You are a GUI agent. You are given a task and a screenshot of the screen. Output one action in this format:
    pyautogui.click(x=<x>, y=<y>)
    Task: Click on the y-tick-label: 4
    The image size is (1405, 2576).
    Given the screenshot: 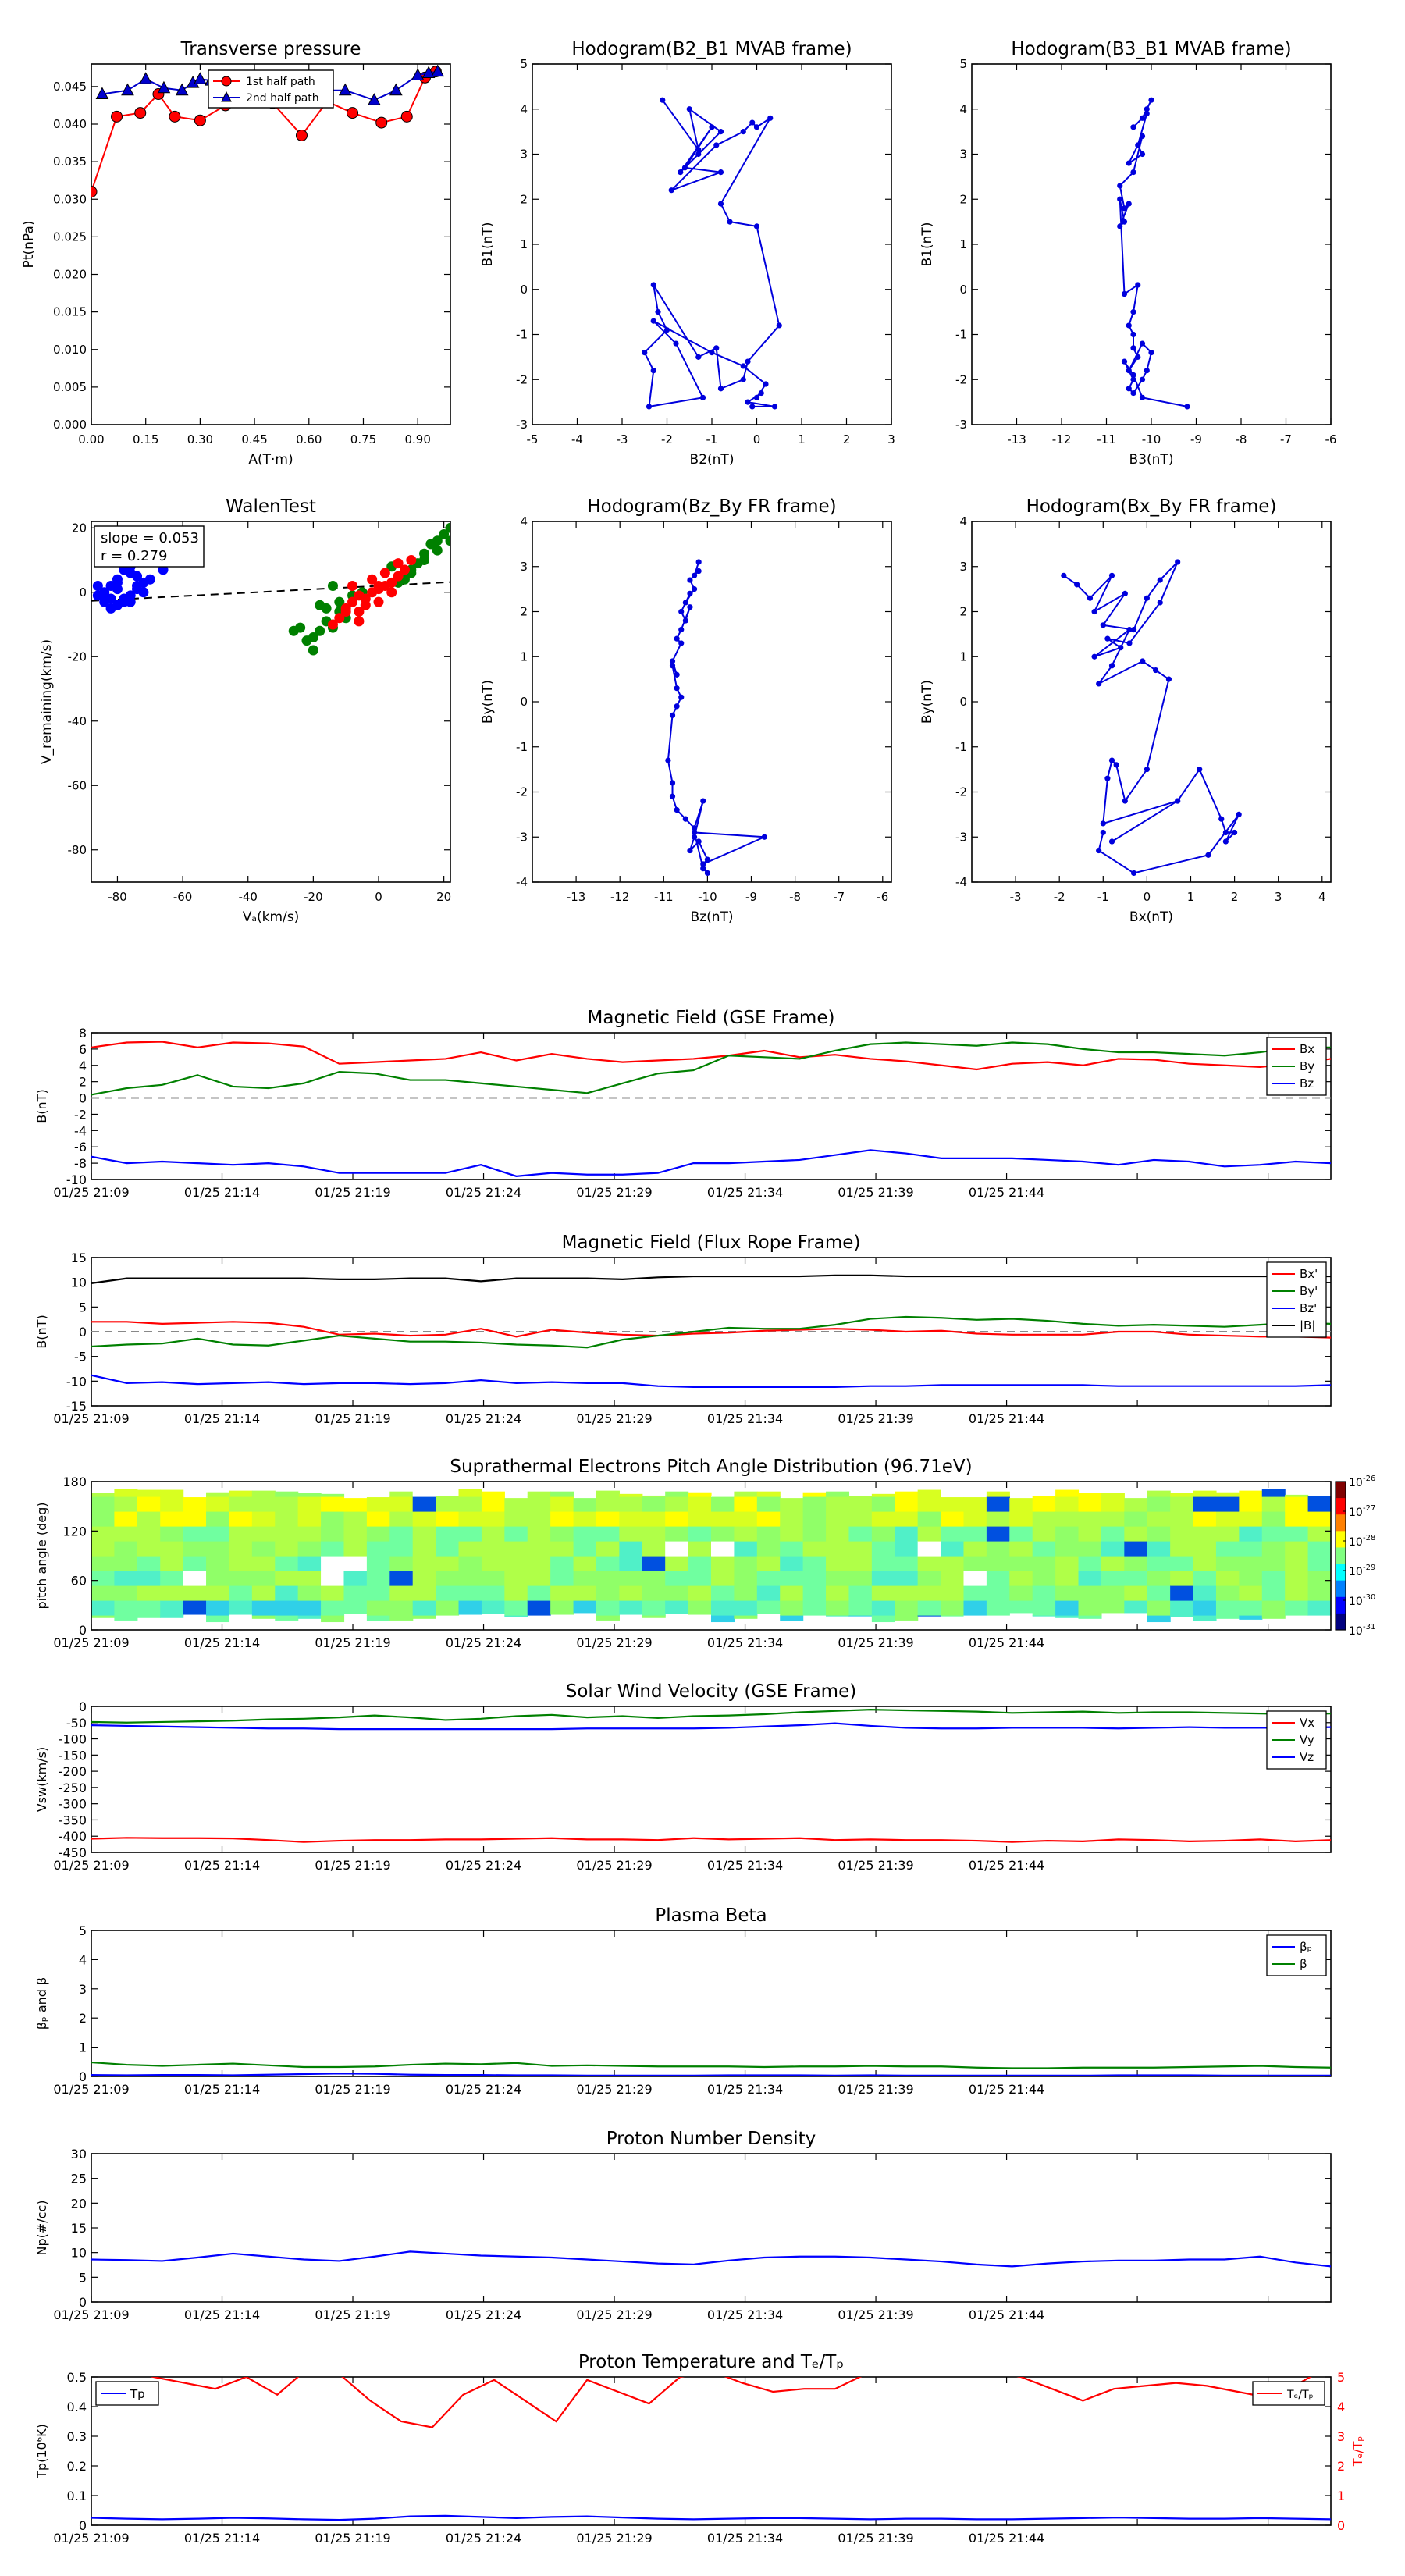 What is the action you would take?
    pyautogui.click(x=963, y=521)
    